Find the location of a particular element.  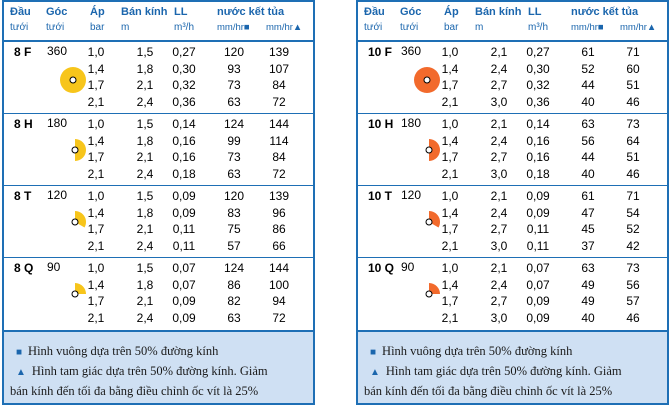

header-precip-label: nước kết tủa is located at coordinates (605, 12).